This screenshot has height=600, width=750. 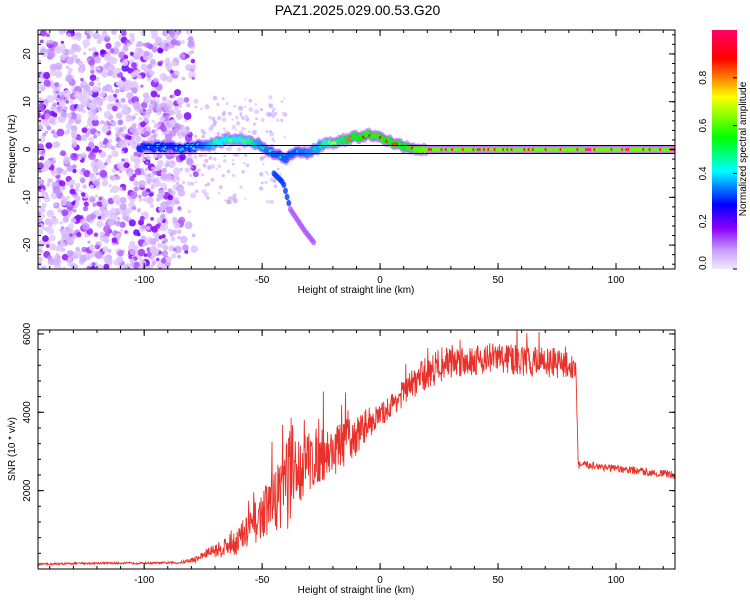 I want to click on spectrogram-ytick-label: -20, so click(x=27, y=244).